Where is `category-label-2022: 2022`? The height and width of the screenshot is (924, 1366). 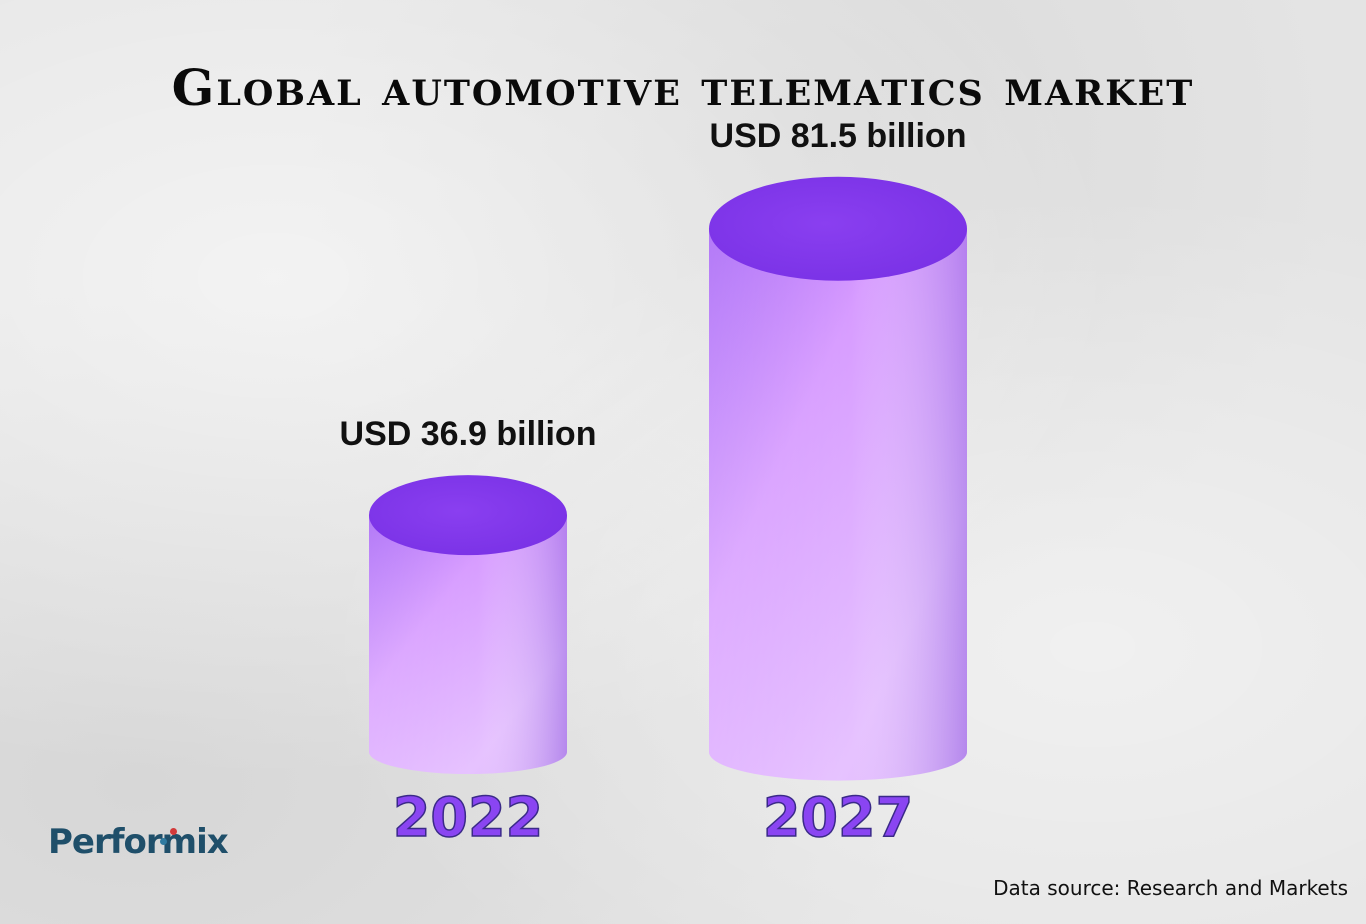 category-label-2022: 2022 is located at coordinates (468, 817).